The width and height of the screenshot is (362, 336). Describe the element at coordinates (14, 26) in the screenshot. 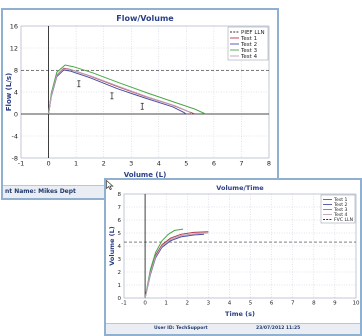

I see `y-tick-label: 16` at that location.